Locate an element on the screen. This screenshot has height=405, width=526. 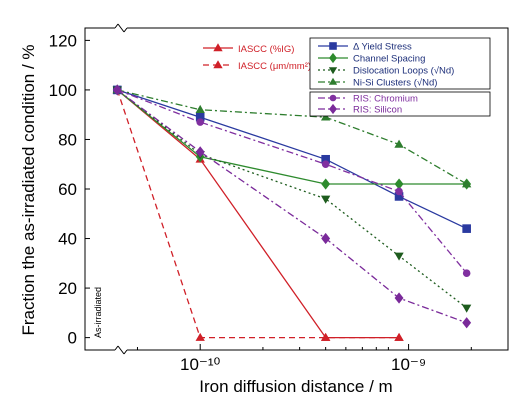
y-ticks: 0 20 40 60 80 100 120 is located at coordinates (69, 189).